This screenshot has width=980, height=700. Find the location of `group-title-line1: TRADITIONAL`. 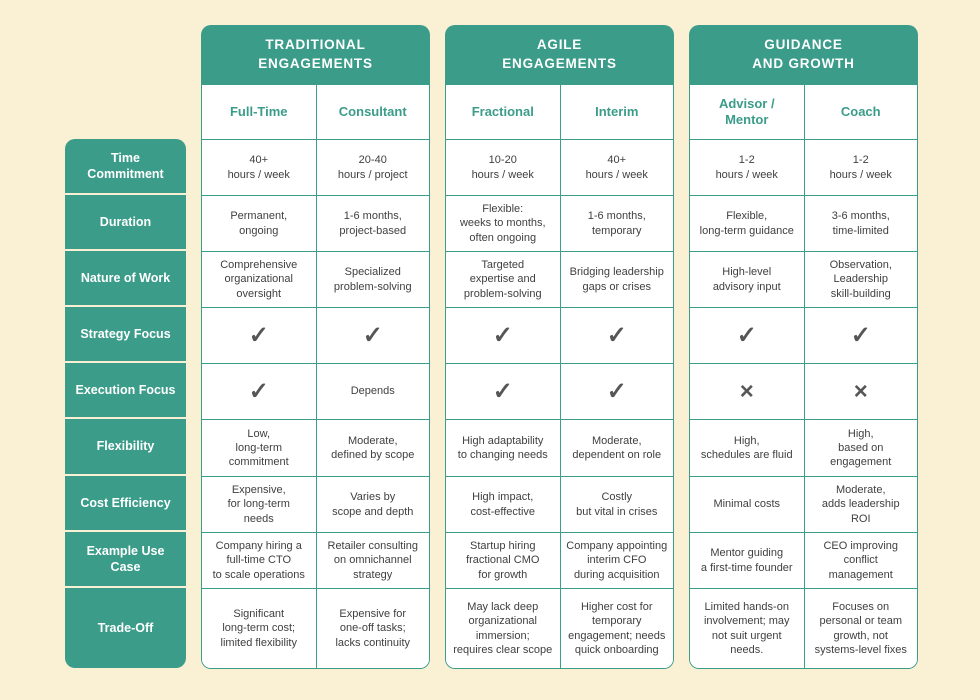

group-title-line1: TRADITIONAL is located at coordinates (315, 45).